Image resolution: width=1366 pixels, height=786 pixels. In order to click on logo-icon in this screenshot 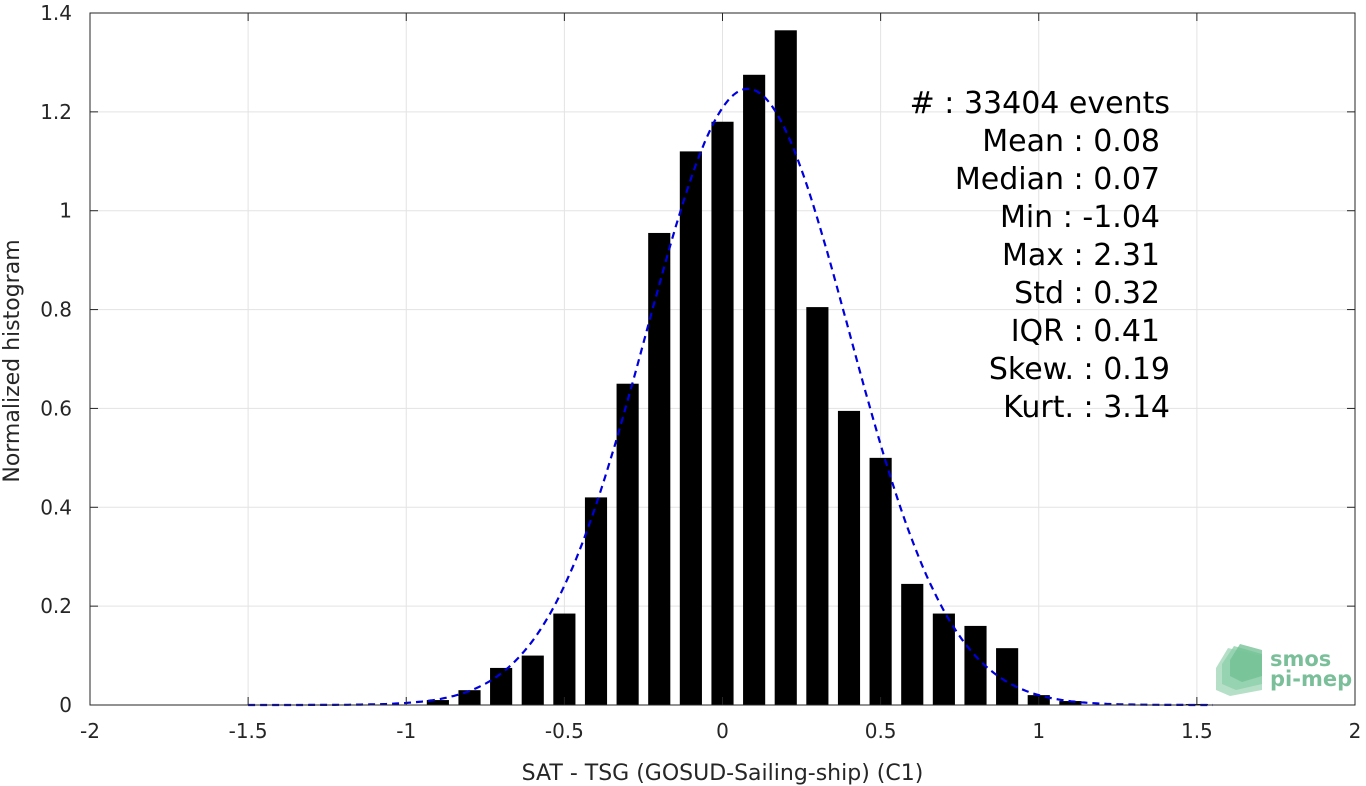, I will do `click(1239, 670)`.